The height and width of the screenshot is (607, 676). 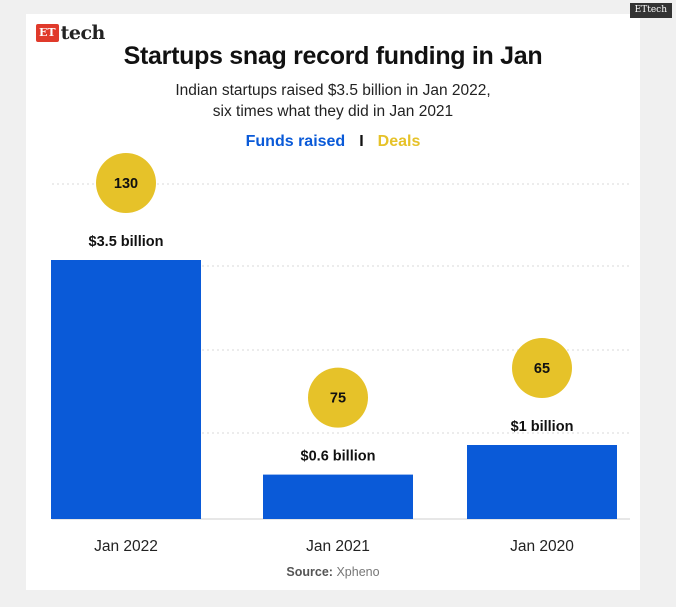 What do you see at coordinates (83, 33) in the screenshot?
I see `logo-tech: tech` at bounding box center [83, 33].